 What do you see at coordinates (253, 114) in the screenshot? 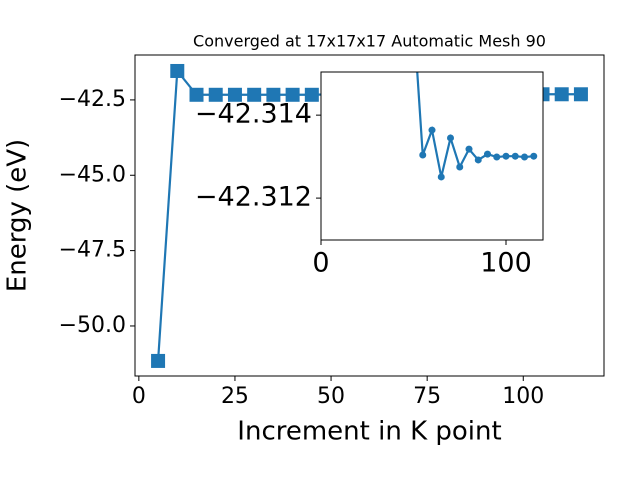
I see `y-tick-label: −42.314` at bounding box center [253, 114].